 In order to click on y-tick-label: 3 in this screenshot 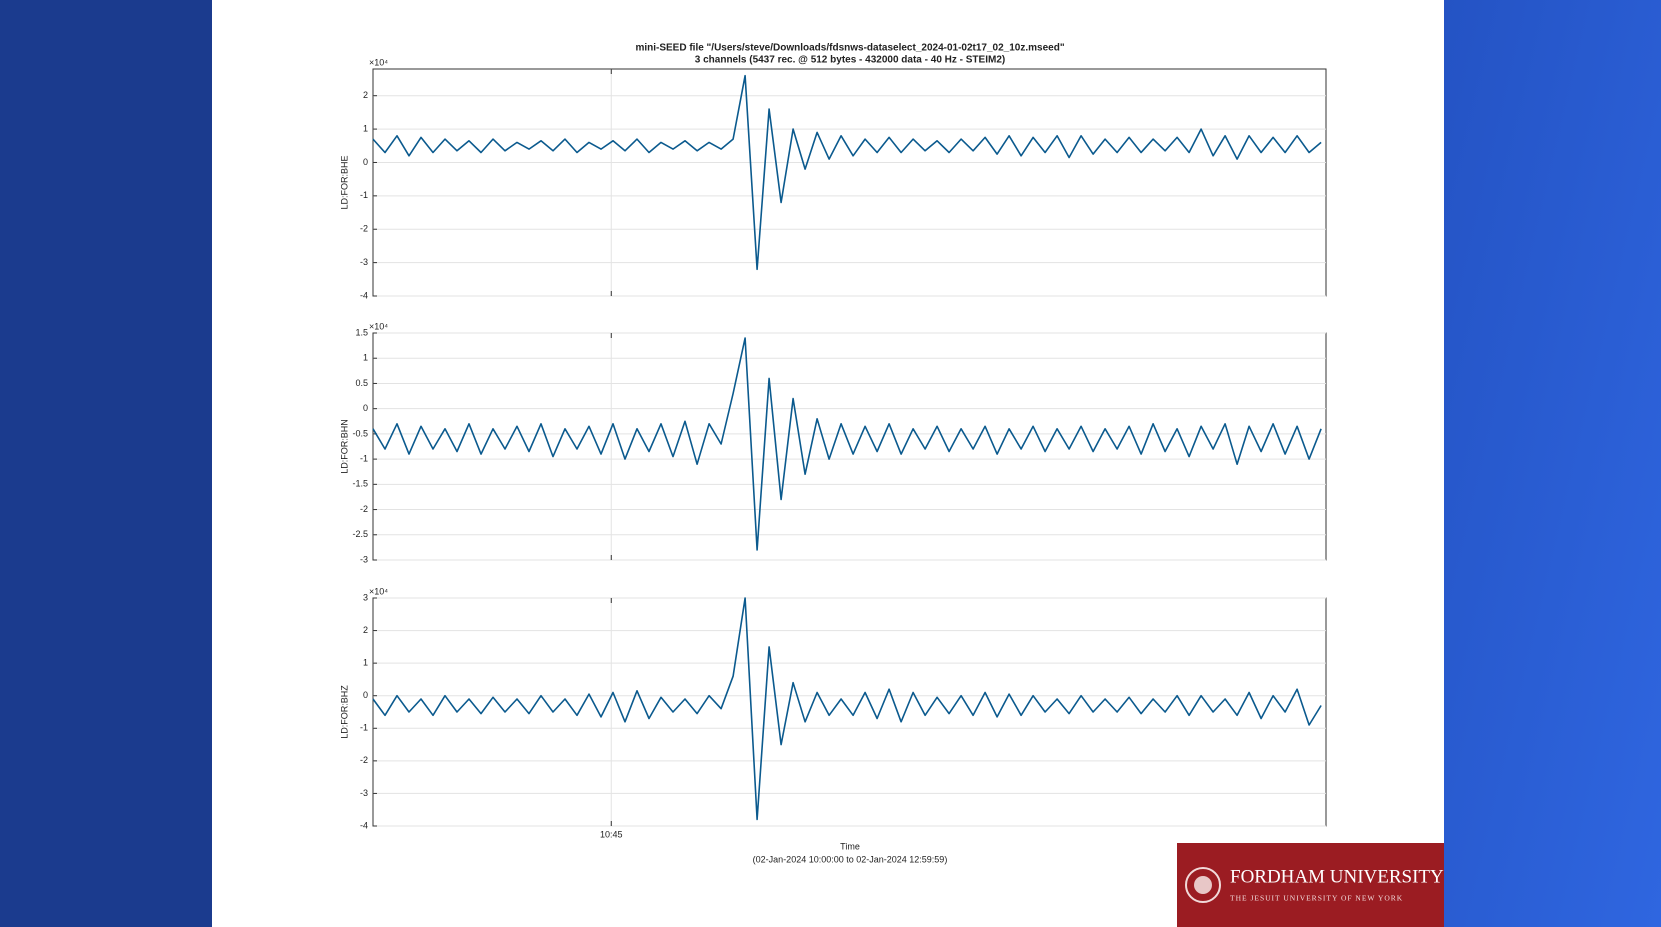, I will do `click(365, 597)`.